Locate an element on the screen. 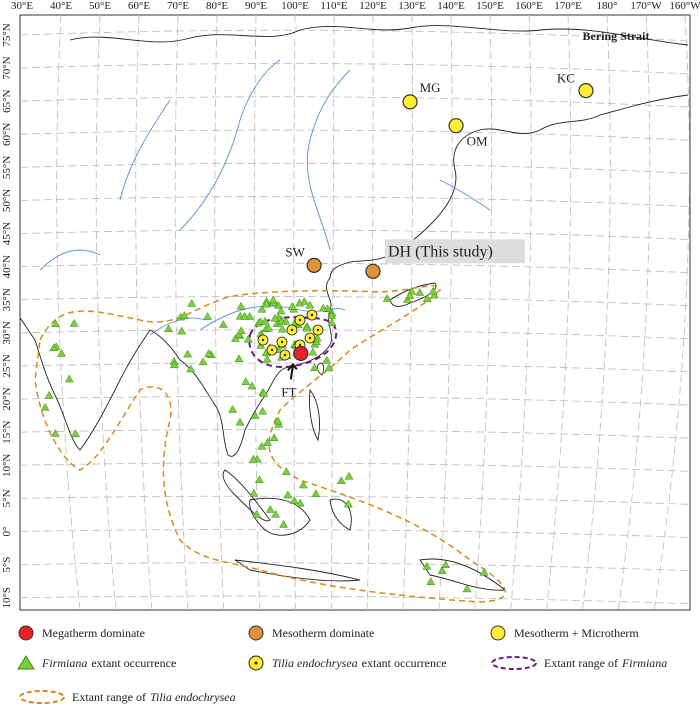 The height and width of the screenshot is (712, 700). lon-label: 70°E is located at coordinates (178, 6).